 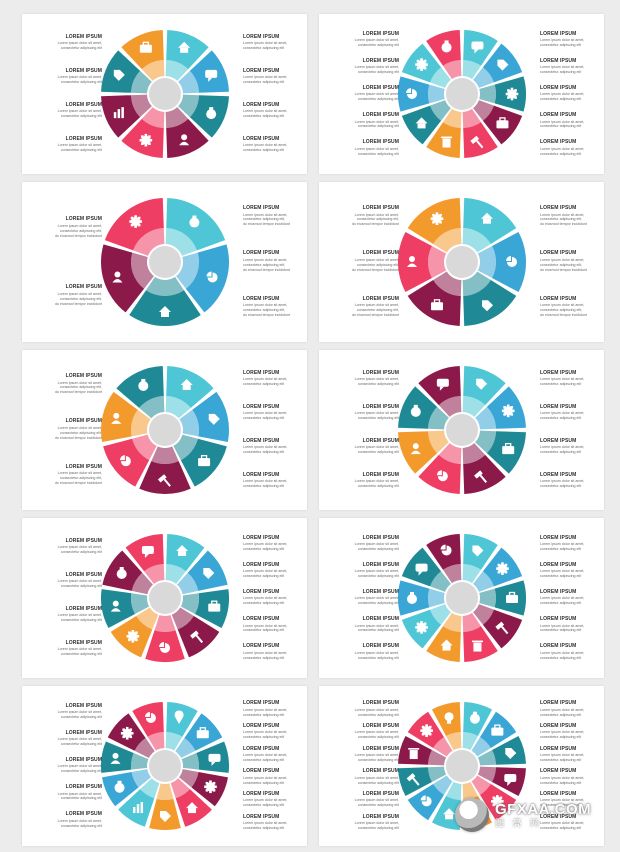 I want to click on money-bag-icon, so click(x=143, y=384).